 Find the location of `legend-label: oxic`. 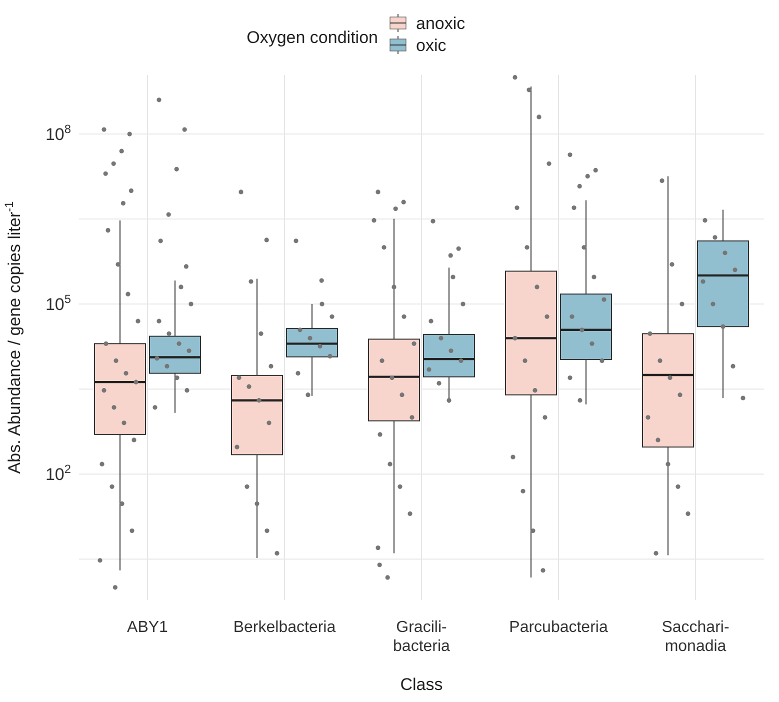

legend-label: oxic is located at coordinates (431, 45).